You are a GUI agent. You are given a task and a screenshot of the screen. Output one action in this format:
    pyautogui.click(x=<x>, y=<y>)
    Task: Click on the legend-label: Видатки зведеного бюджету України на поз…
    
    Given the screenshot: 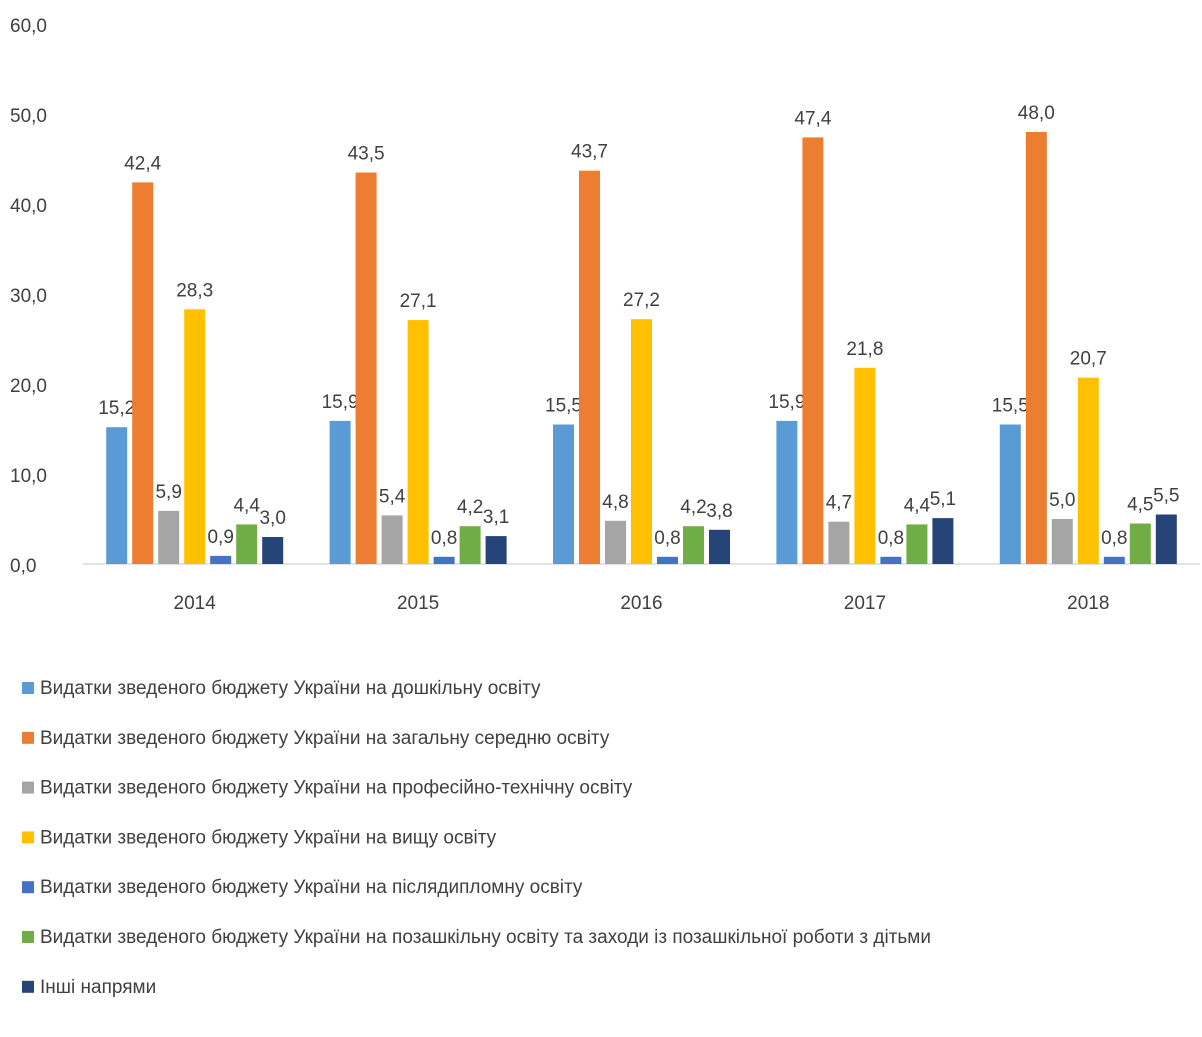 What is the action you would take?
    pyautogui.click(x=485, y=937)
    